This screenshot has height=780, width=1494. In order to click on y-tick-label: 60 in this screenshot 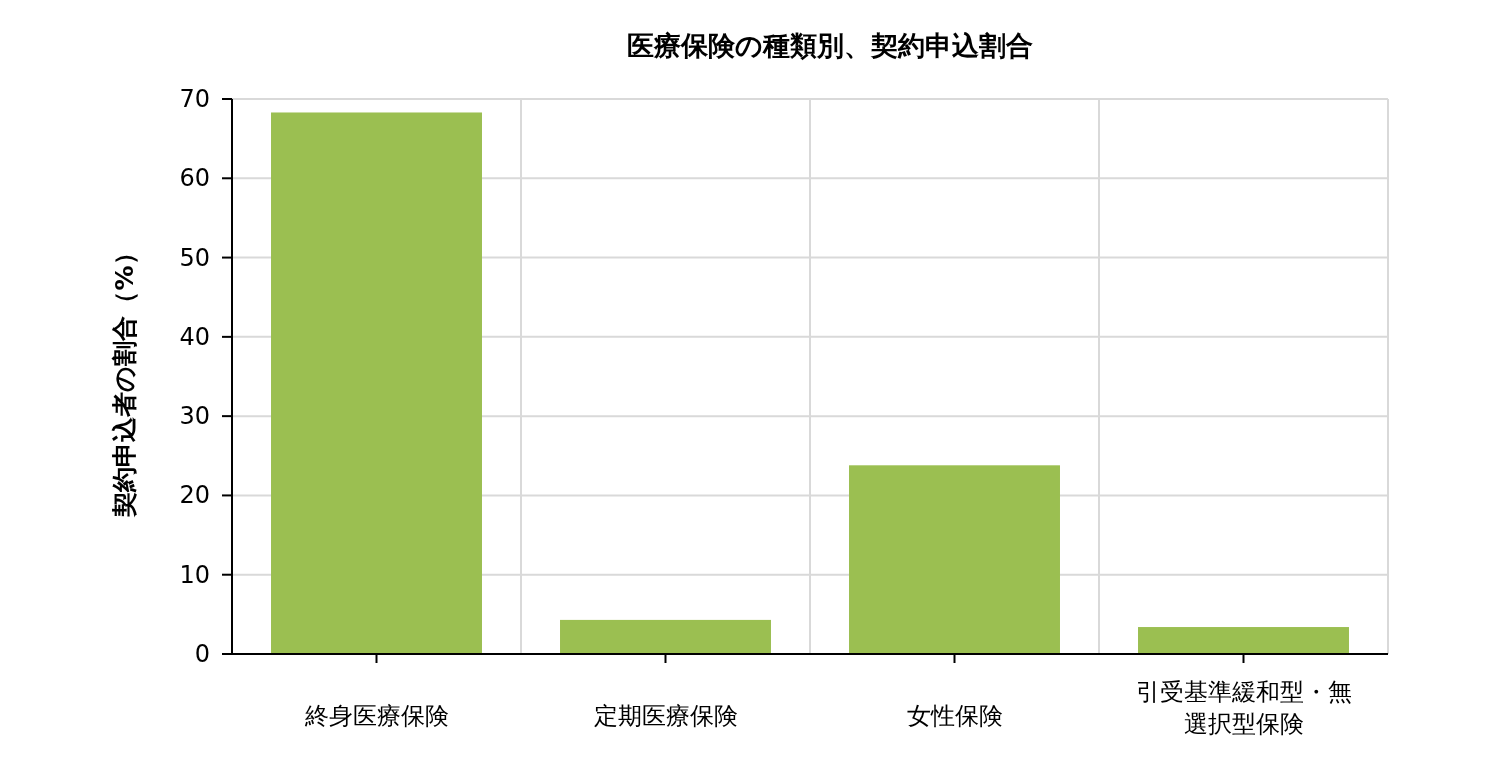, I will do `click(194, 178)`.